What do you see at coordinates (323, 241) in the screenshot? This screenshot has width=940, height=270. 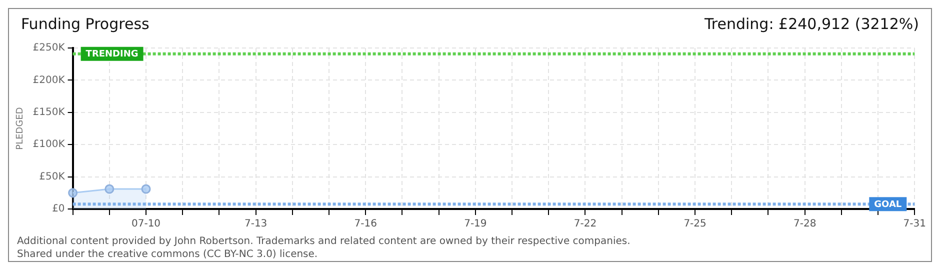 I see `text: Additional content provided by John Robertson. Trademarks and related content are owned by their respective companies.` at bounding box center [323, 241].